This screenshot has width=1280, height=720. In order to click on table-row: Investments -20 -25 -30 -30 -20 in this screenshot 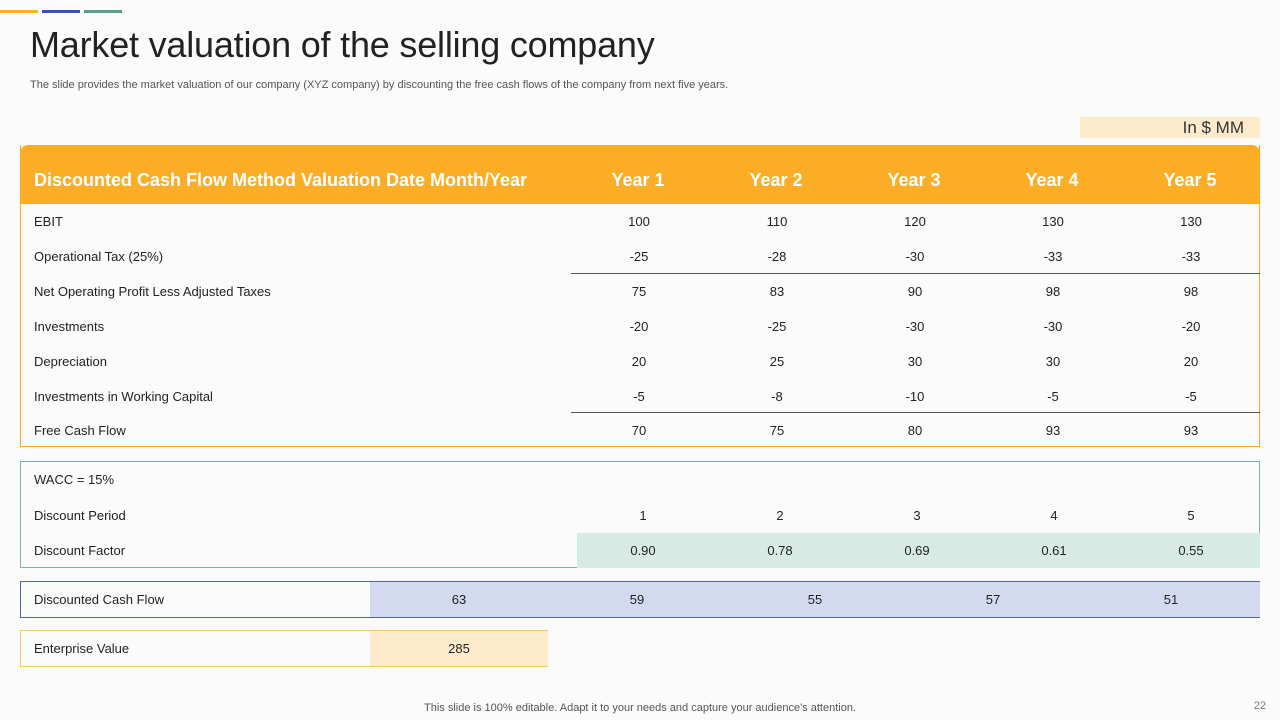, I will do `click(640, 326)`.